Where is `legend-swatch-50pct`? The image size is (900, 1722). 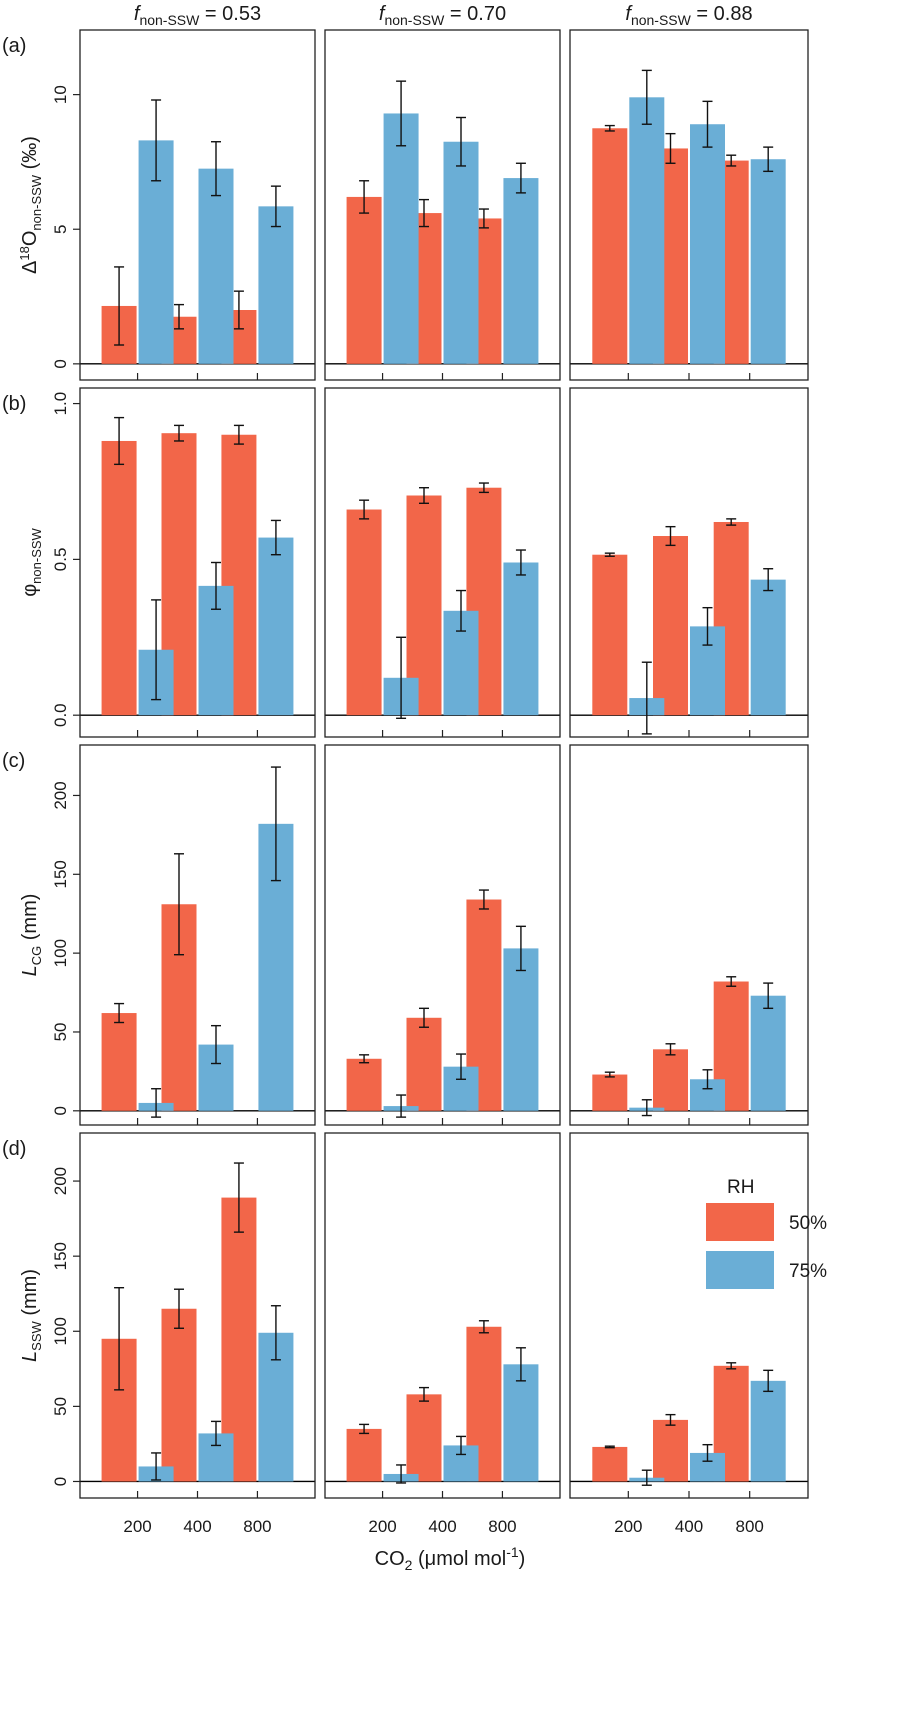 legend-swatch-50pct is located at coordinates (740, 1222).